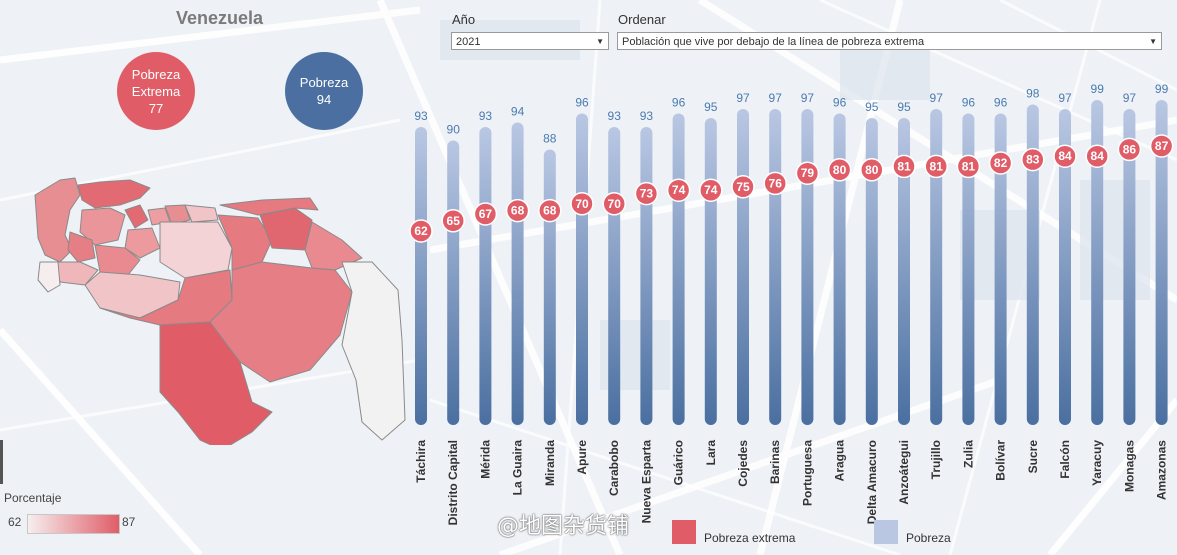  I want to click on map-state-trujillo, so click(81, 247).